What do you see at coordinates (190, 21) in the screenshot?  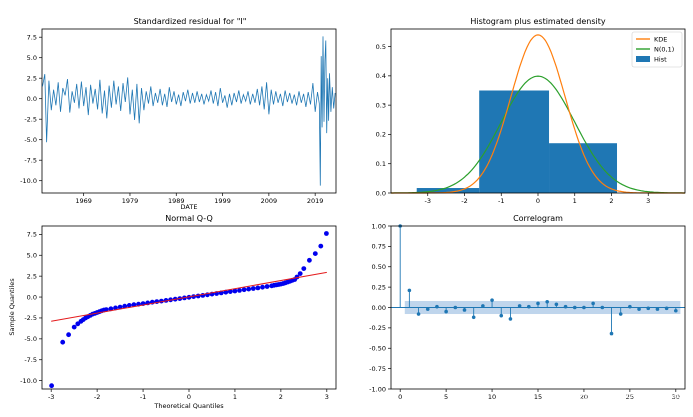 I see `residual-title: Standardized residual for "I"` at bounding box center [190, 21].